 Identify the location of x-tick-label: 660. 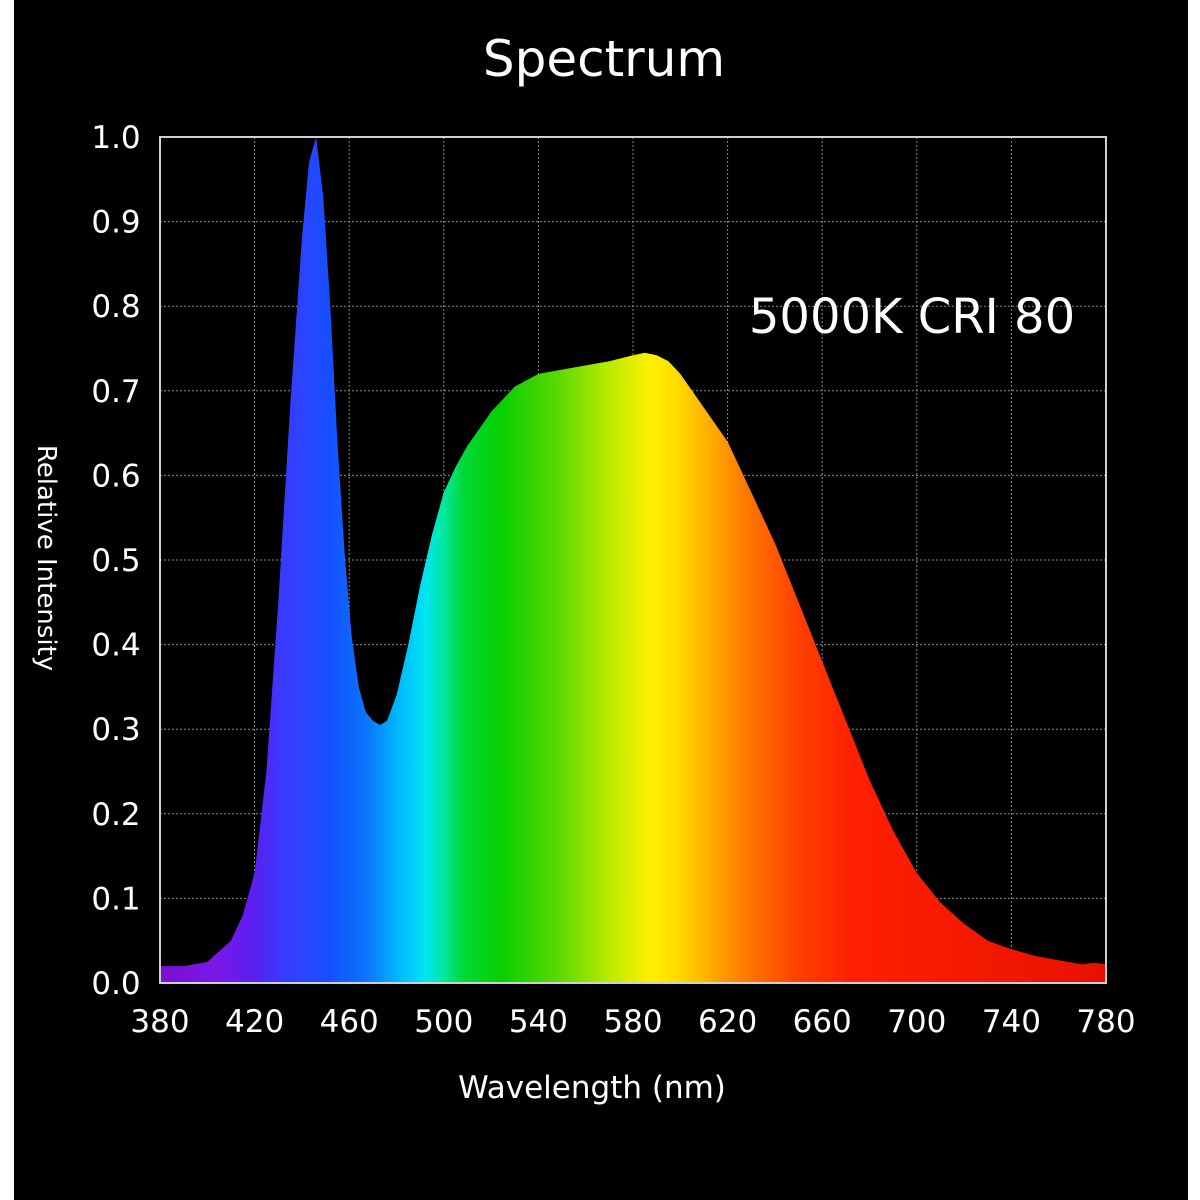
(822, 1022).